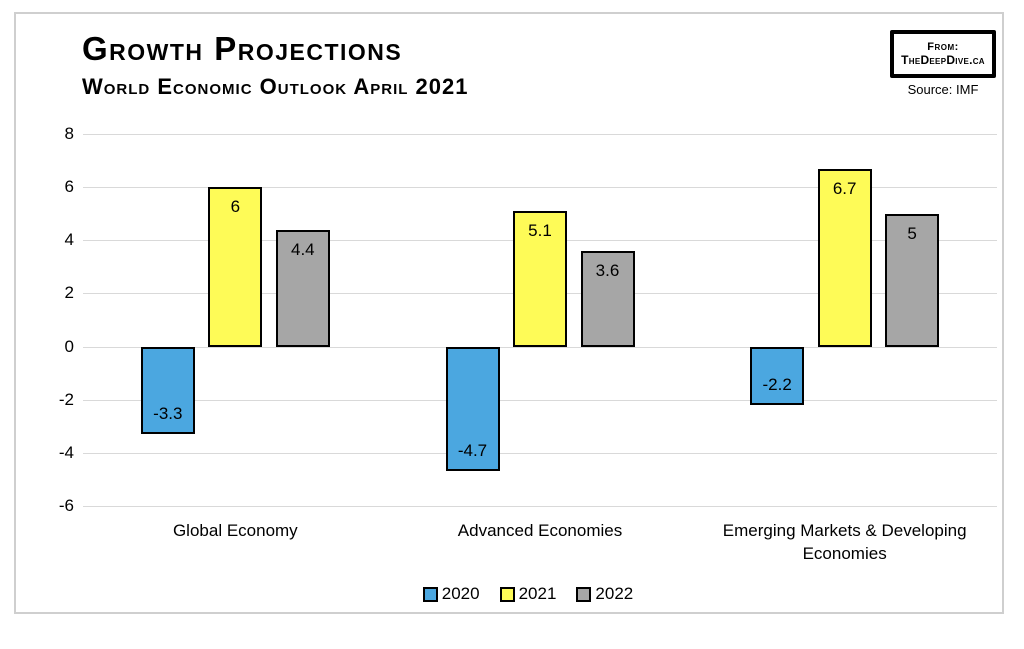  What do you see at coordinates (235, 267) in the screenshot?
I see `bar-2021: 6` at bounding box center [235, 267].